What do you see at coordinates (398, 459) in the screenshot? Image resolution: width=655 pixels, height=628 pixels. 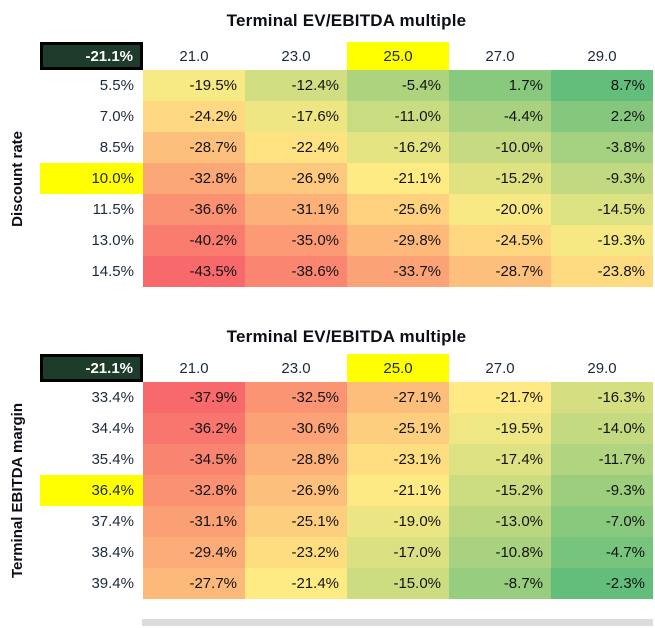 I see `heatmap-cell: -23.1%` at bounding box center [398, 459].